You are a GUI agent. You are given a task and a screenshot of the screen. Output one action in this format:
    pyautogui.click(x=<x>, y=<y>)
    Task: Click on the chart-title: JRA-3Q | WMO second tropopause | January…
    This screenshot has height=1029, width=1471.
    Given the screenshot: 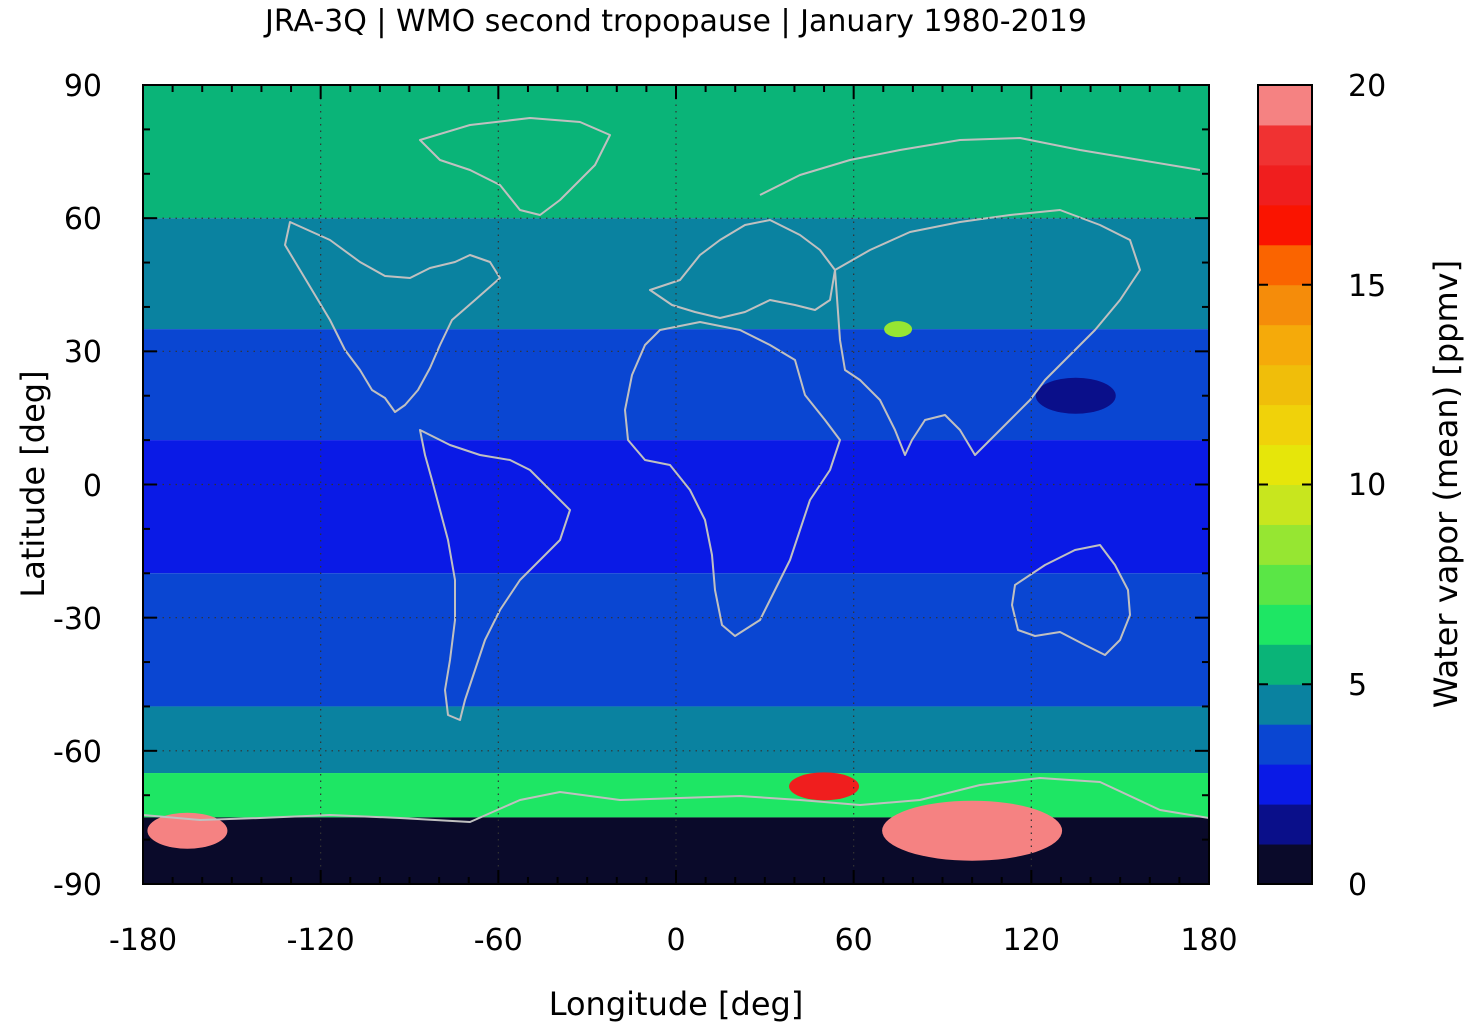 What is the action you would take?
    pyautogui.click(x=675, y=21)
    